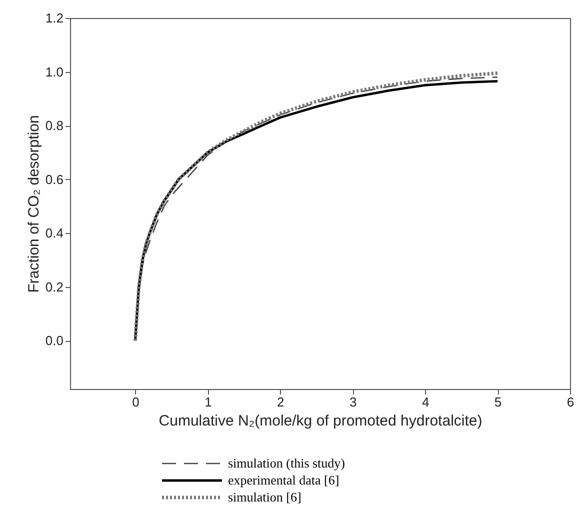 The height and width of the screenshot is (516, 576). Describe the element at coordinates (320, 421) in the screenshot. I see `x-axis-title: Cumulative N₂(mole/kg of promoted hydrotalcite)` at that location.